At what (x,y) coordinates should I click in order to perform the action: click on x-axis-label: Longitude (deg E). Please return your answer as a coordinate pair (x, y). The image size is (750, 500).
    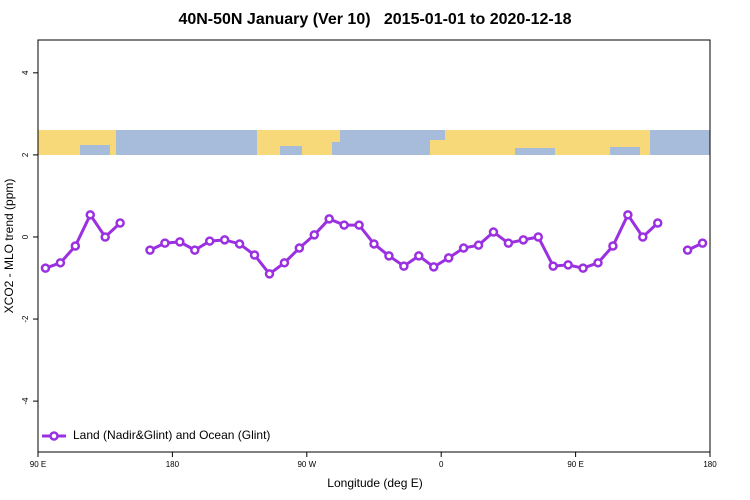
    Looking at the image, I should click on (374, 483).